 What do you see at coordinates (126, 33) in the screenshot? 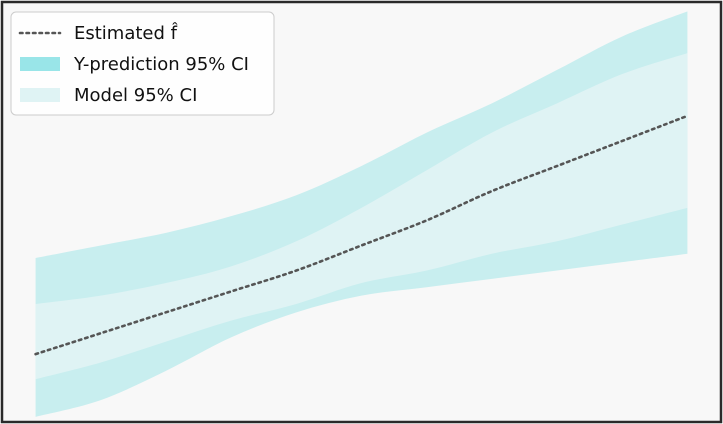
I see `legend-label: Estimated f̂` at bounding box center [126, 33].